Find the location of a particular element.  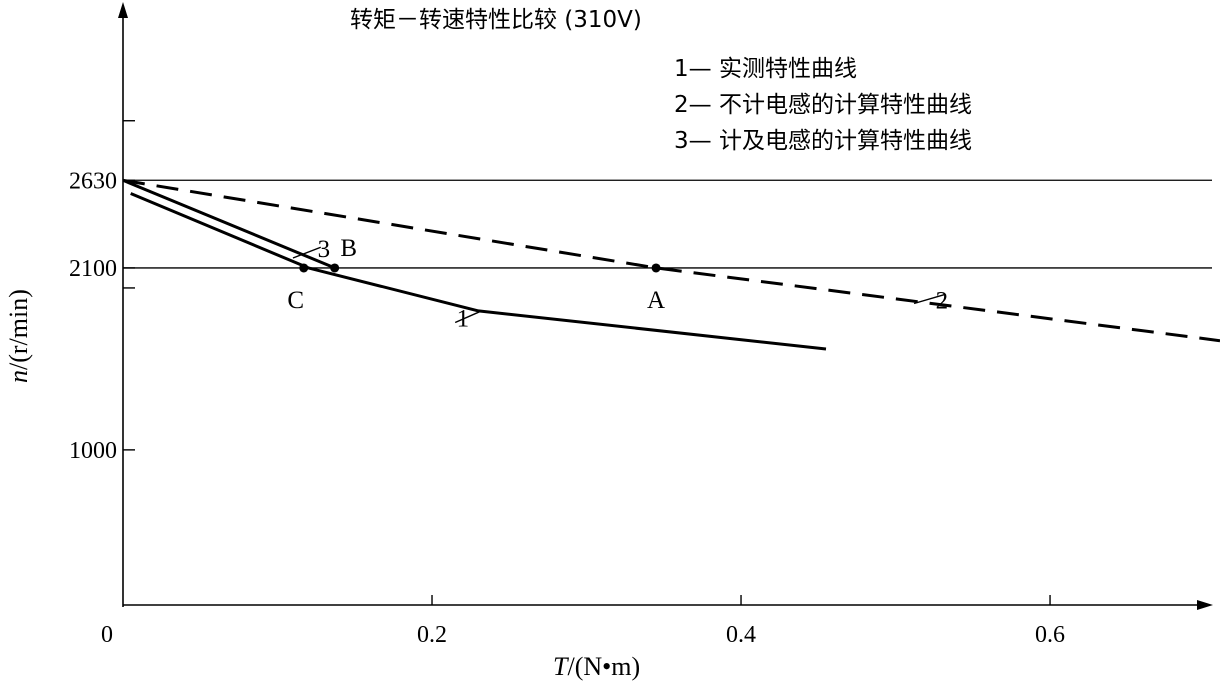

legend: 1— 实测特性曲线 2— 不计电感的计算特性曲线 3— 计及电感的计算特性曲线 is located at coordinates (823, 105).